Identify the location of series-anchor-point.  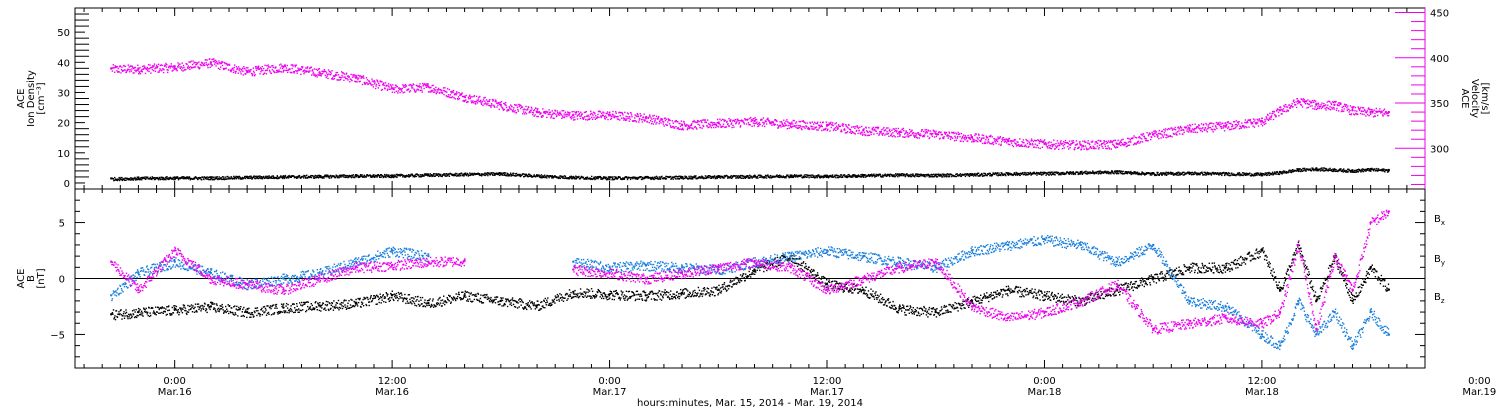
(573, 115).